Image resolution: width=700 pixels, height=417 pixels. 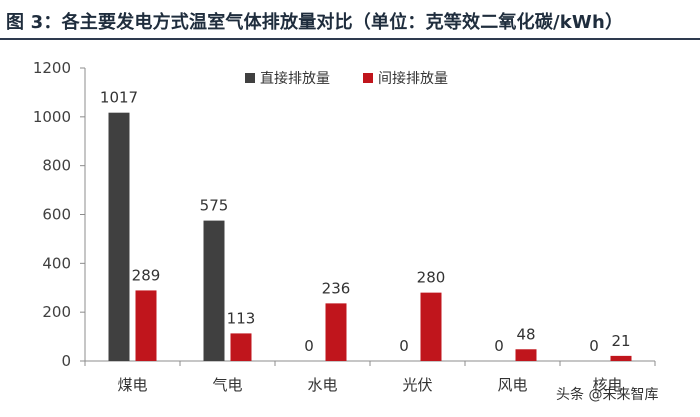 I want to click on chart-header: 图 3：各主要发电方式温室气体排放量对比（单位：克等效二氧化碳/kWh）, so click(x=350, y=20).